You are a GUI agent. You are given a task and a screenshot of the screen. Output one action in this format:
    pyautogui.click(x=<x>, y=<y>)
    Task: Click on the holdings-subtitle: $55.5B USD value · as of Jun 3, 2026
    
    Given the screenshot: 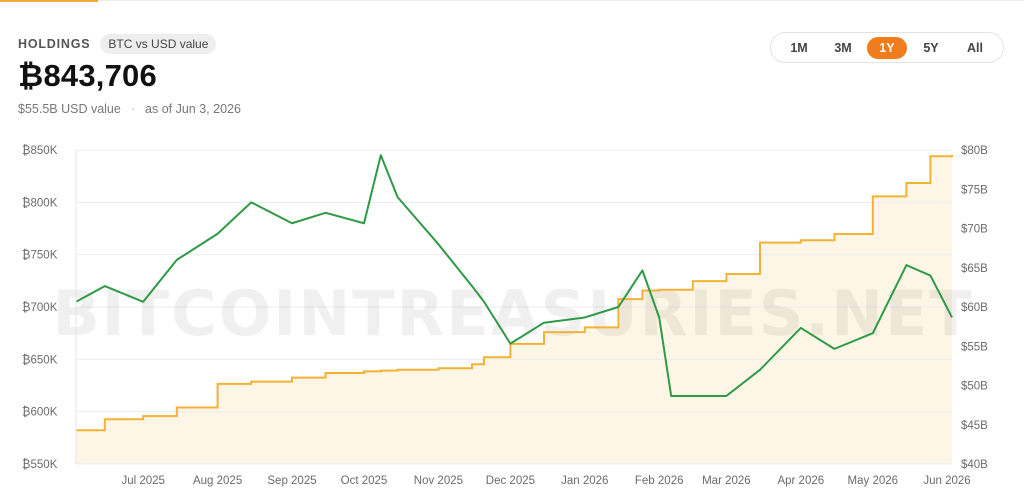 What is the action you would take?
    pyautogui.click(x=129, y=109)
    